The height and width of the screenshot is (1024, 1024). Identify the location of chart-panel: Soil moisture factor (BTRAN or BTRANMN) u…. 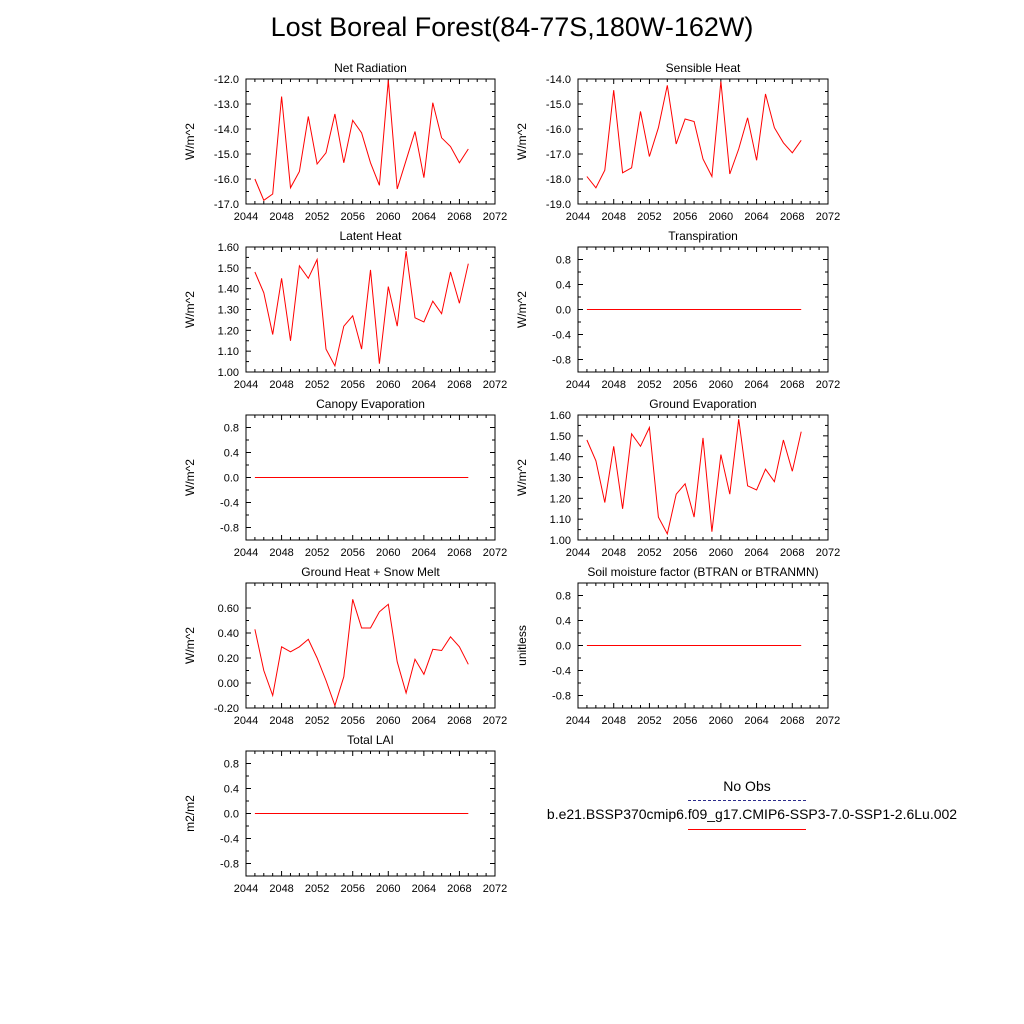
(677, 646).